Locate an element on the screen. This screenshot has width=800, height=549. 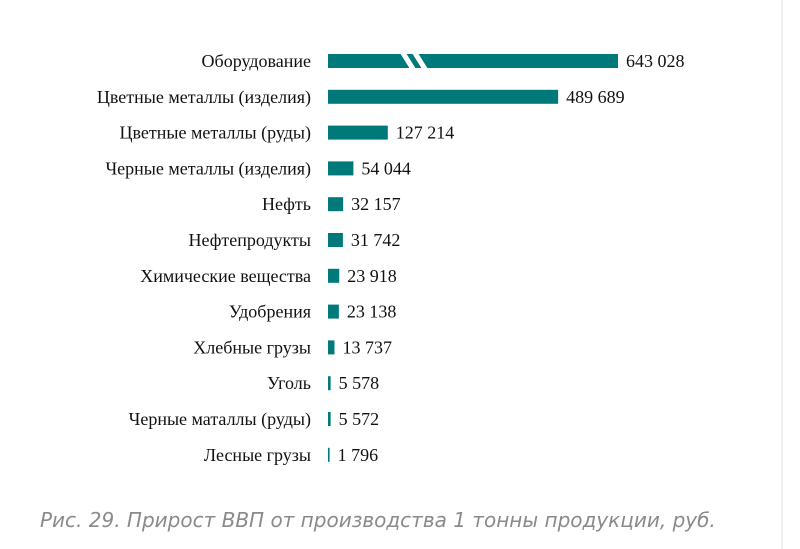
category-label: Нефтепродукты is located at coordinates (250, 240).